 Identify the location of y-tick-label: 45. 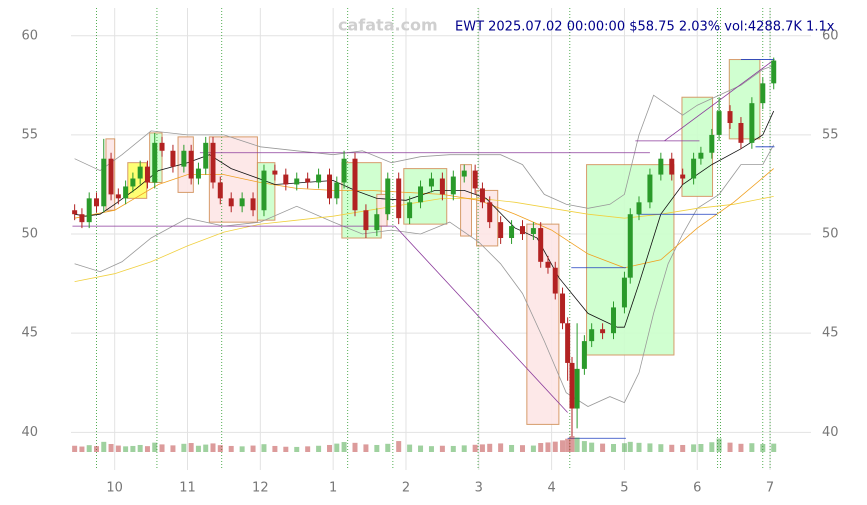
(29, 333).